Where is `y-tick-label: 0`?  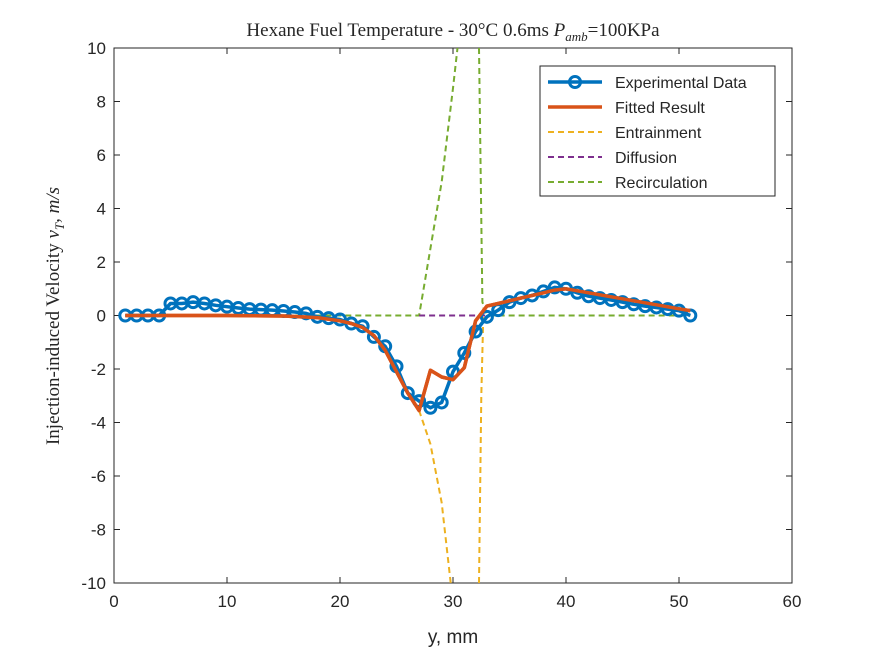 y-tick-label: 0 is located at coordinates (101, 316).